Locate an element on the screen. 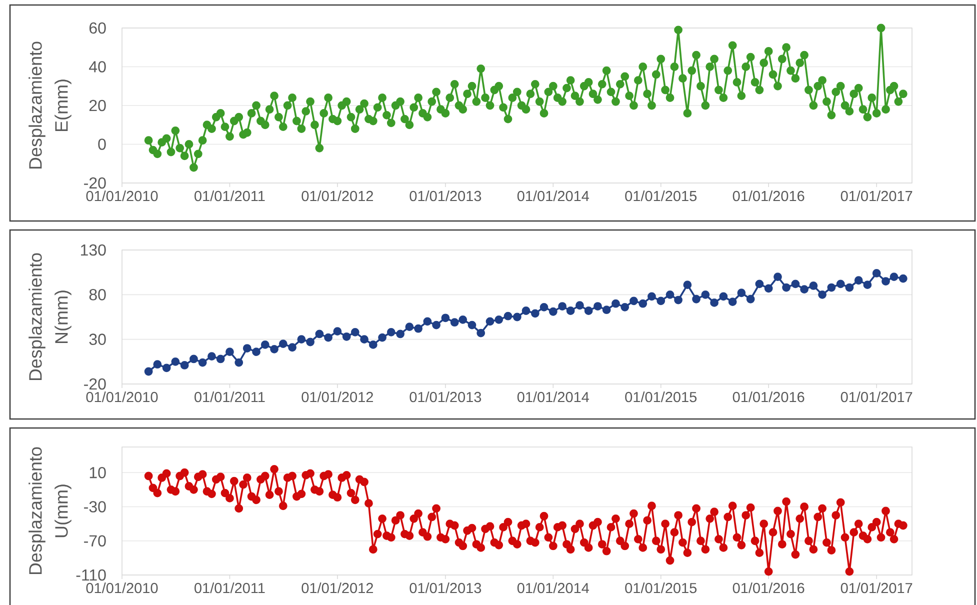  y-tick-label: -70 is located at coordinates (95, 541).